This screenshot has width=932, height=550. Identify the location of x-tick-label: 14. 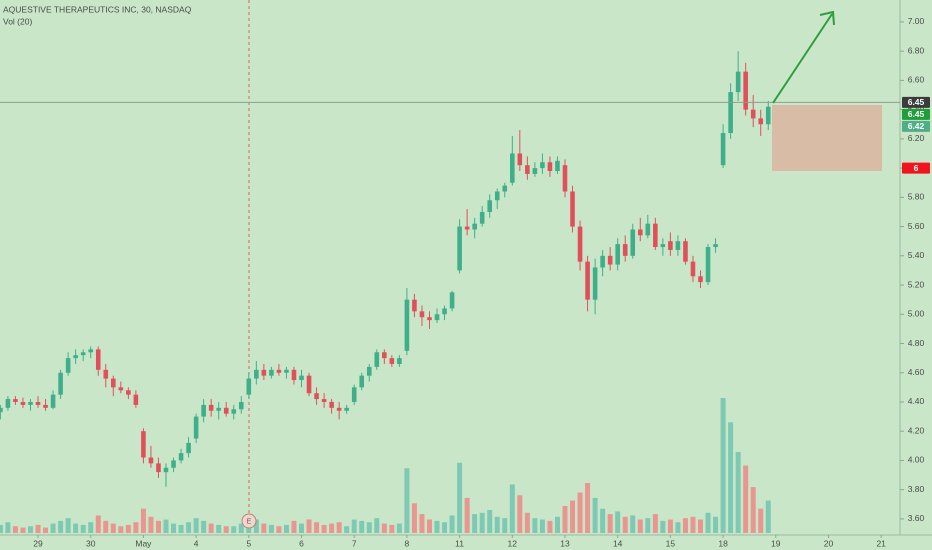
(618, 543).